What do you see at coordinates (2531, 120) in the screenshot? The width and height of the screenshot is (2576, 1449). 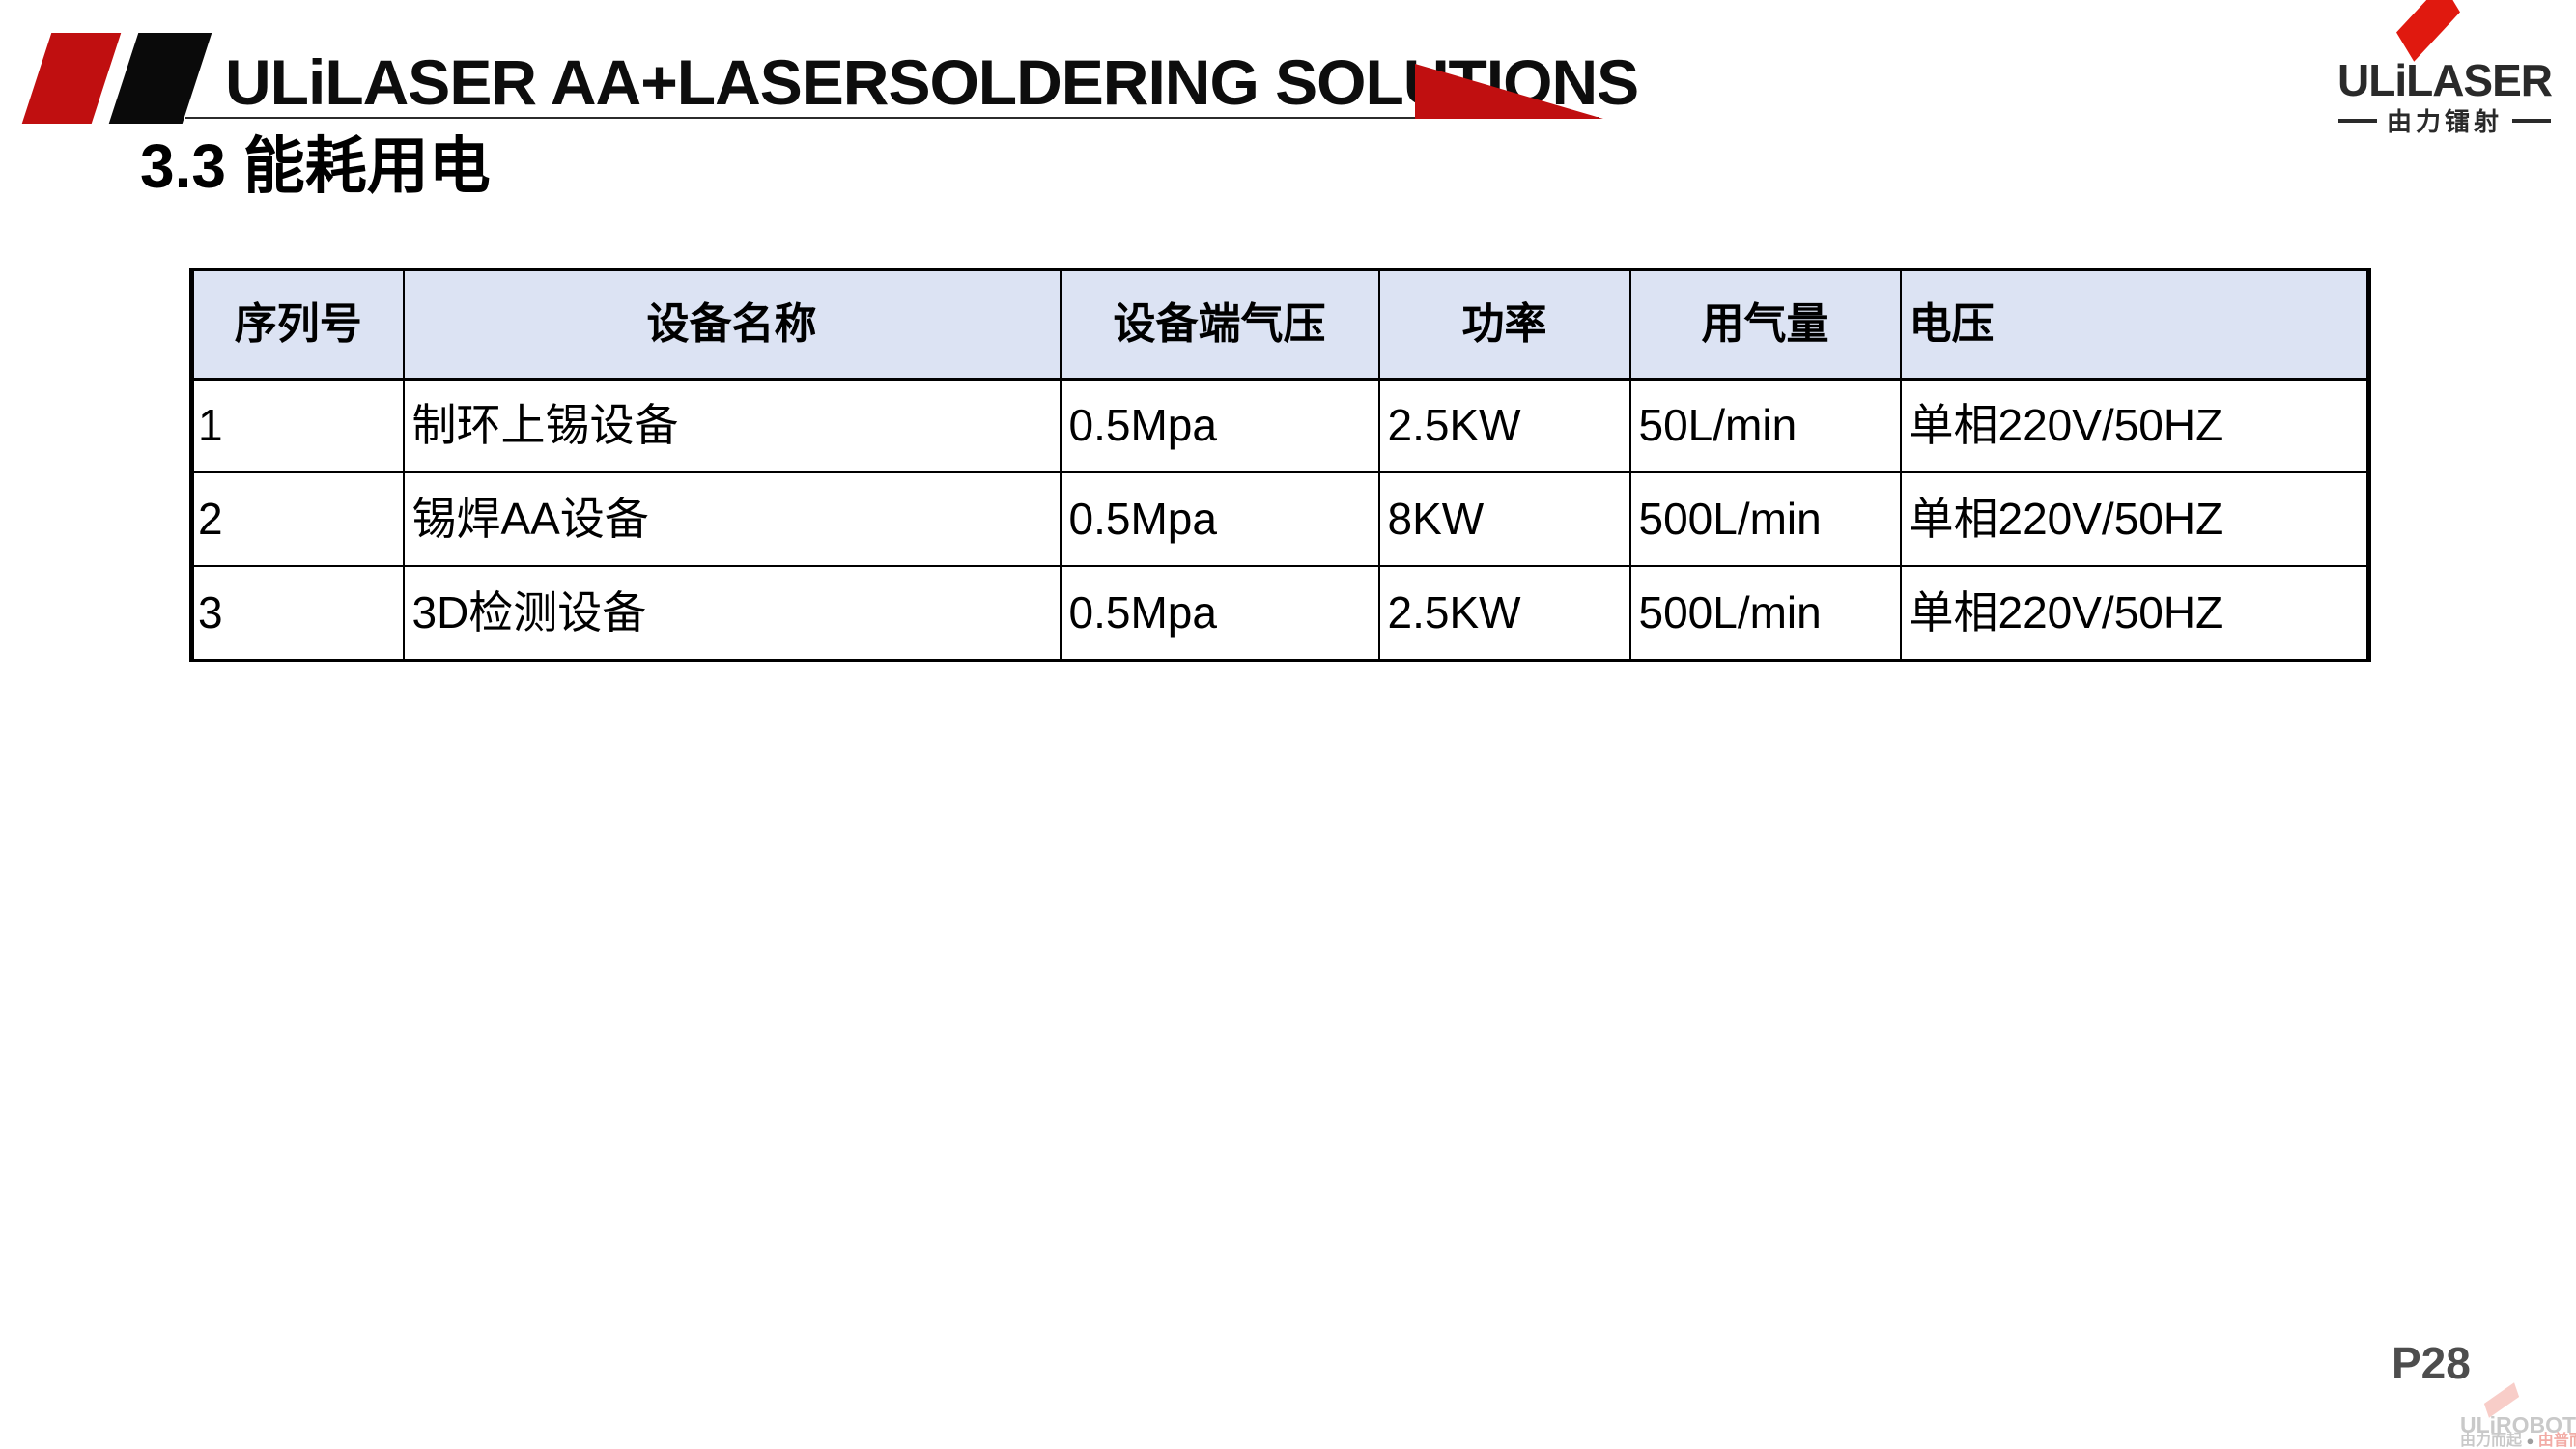 I see `brand-dash-right-icon` at bounding box center [2531, 120].